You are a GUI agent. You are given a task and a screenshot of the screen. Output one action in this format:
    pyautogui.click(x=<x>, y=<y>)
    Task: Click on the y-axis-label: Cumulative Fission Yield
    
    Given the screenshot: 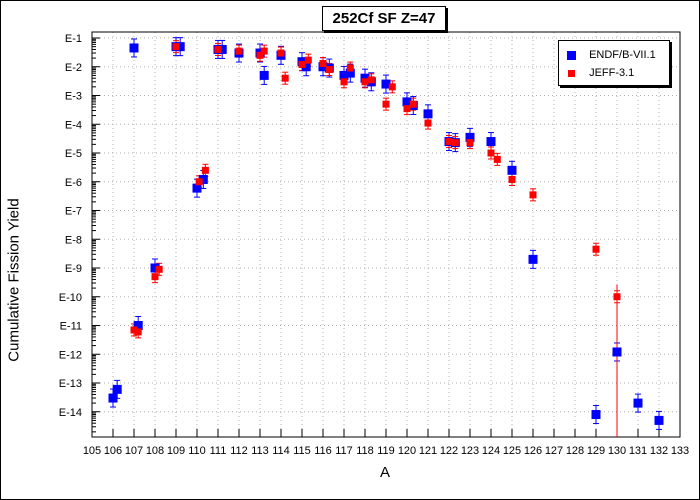 What is the action you would take?
    pyautogui.click(x=14, y=280)
    